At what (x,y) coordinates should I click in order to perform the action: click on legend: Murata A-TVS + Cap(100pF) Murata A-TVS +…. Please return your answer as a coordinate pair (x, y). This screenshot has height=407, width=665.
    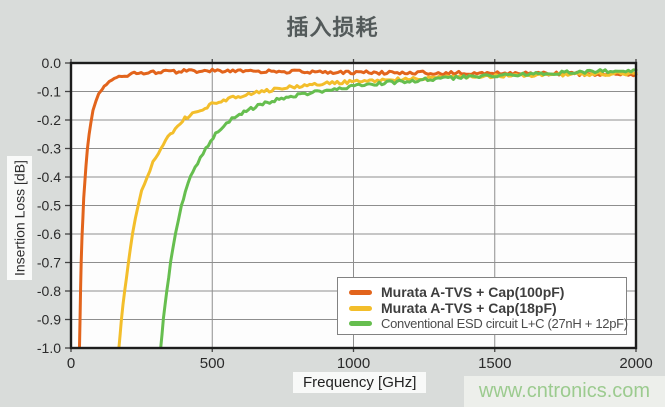
    Looking at the image, I should click on (482, 306).